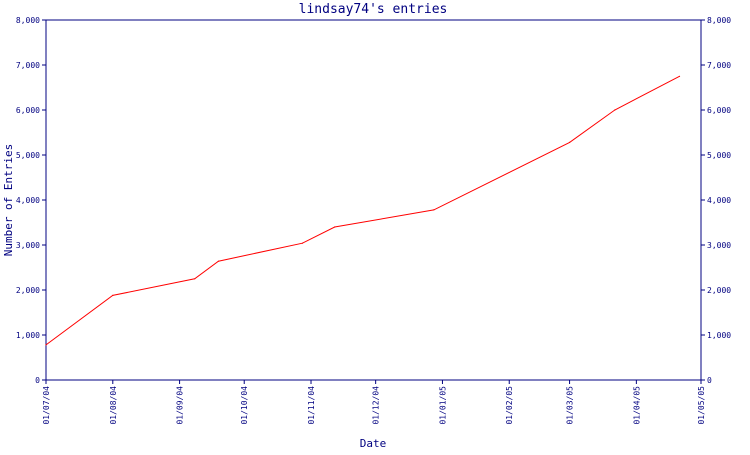 This screenshot has width=750, height=455. What do you see at coordinates (113, 405) in the screenshot?
I see `x-tick-label: 01/08/04` at bounding box center [113, 405].